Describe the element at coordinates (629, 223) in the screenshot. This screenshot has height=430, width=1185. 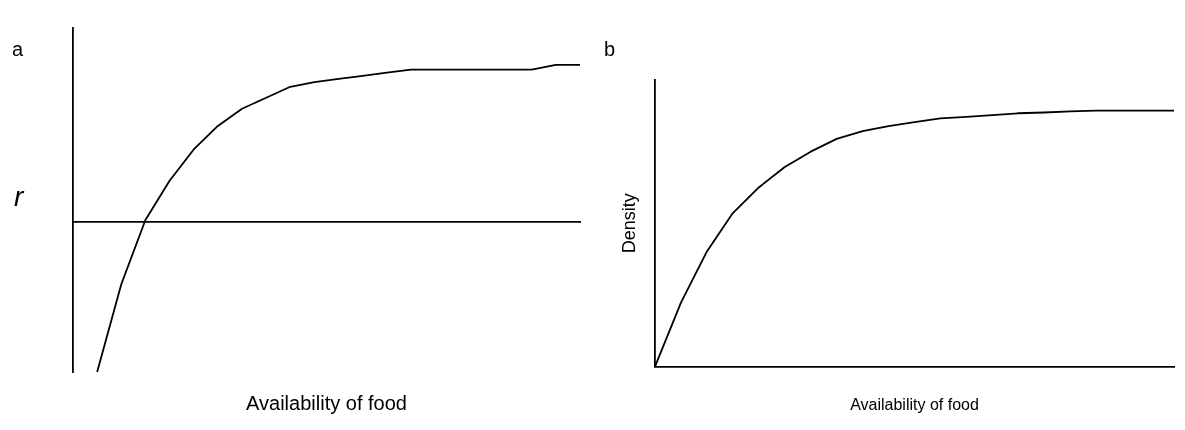
I see `y-axis-title: Density` at that location.